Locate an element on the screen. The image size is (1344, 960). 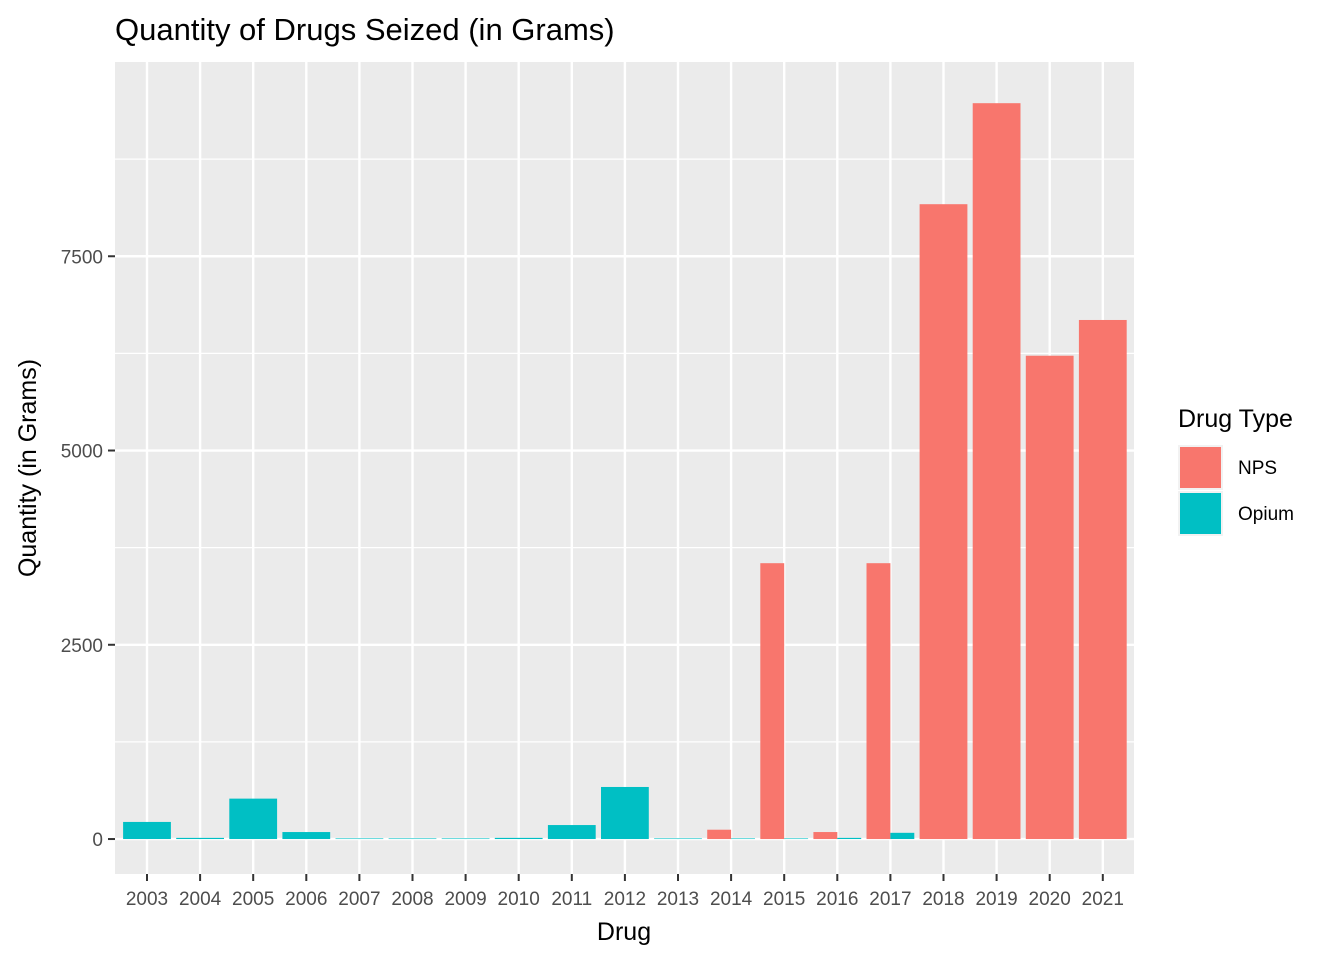
x-tick-label-2021: 2021 is located at coordinates (1103, 899).